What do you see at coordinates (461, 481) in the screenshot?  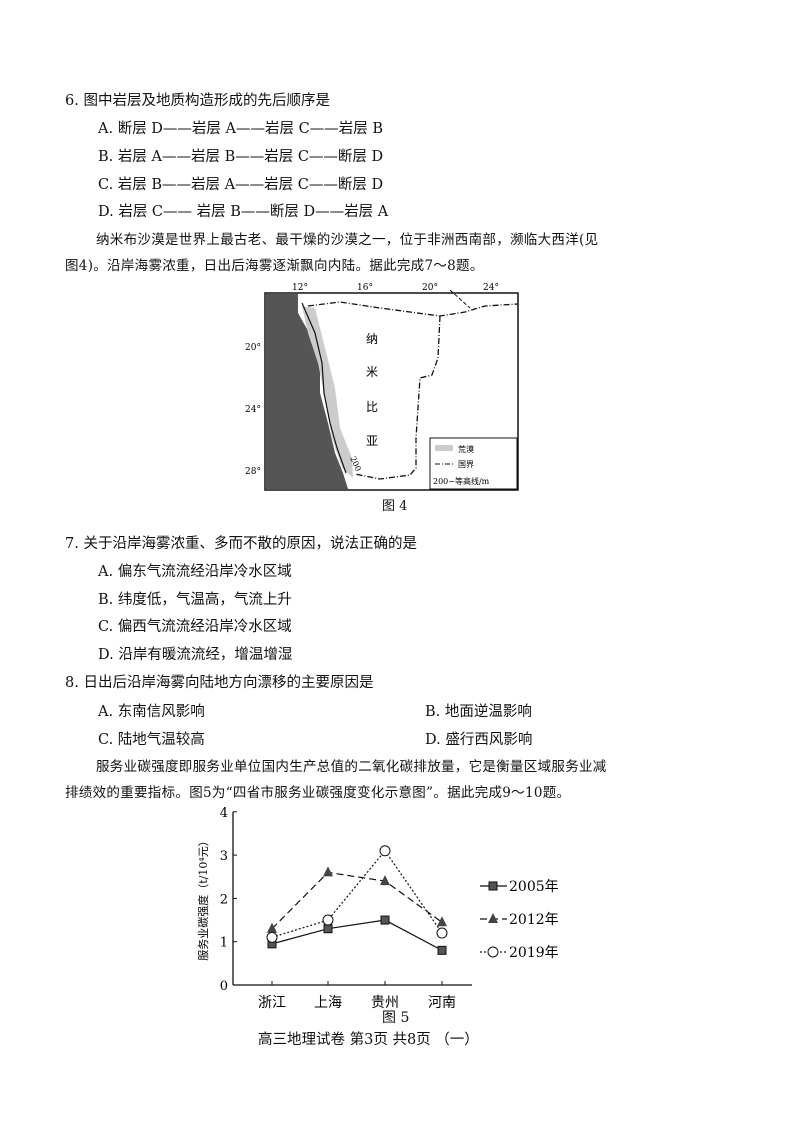 I see `legend-contour: 200~等高线/m` at bounding box center [461, 481].